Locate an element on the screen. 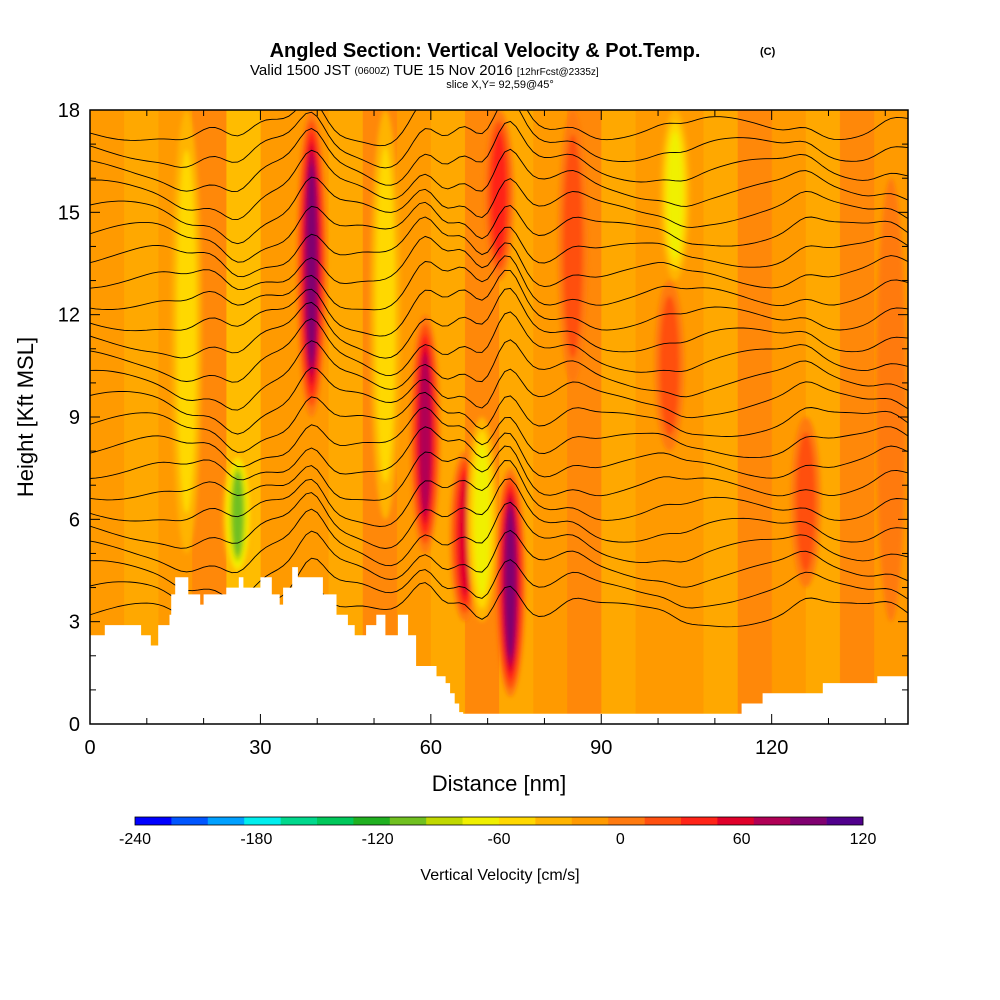  colorbar-tick-label: 60 is located at coordinates (742, 839).